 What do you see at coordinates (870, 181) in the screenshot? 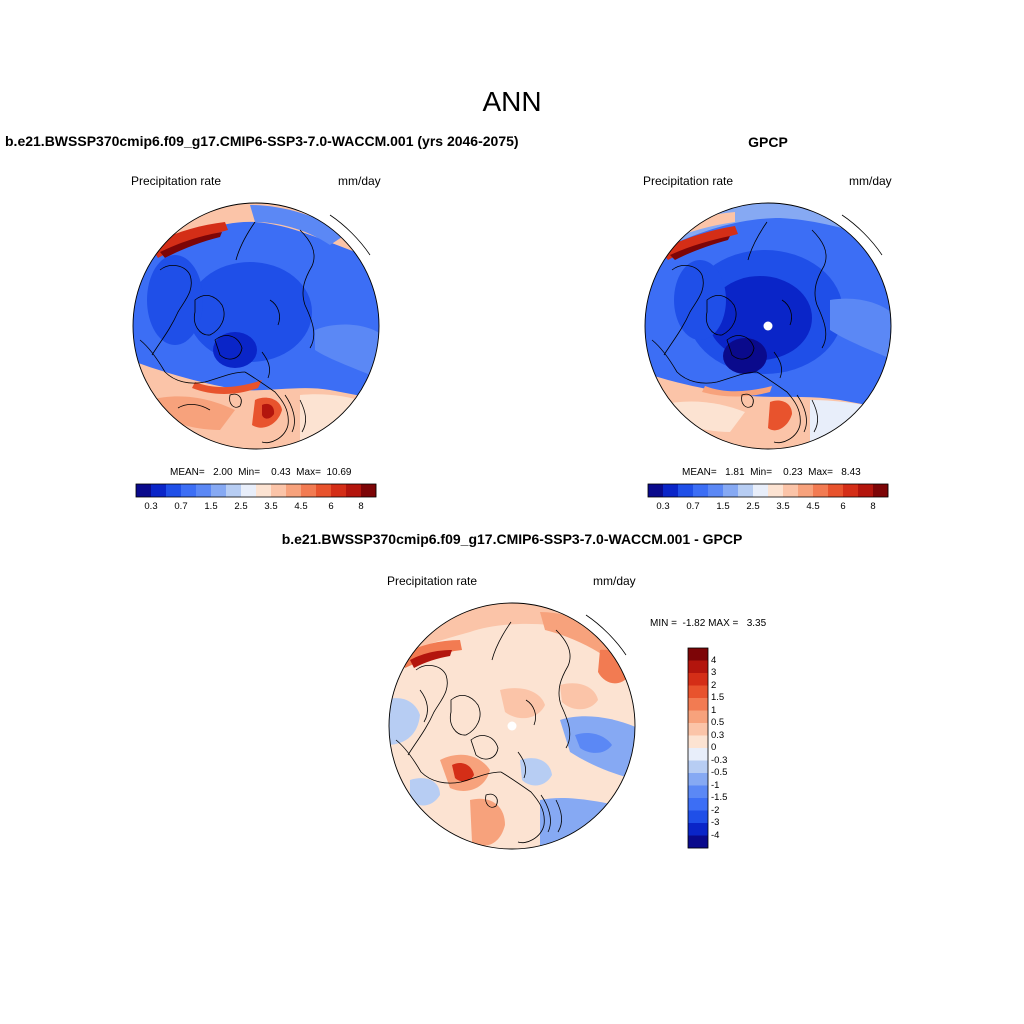
I see `obs-units-label: mm/day` at bounding box center [870, 181].